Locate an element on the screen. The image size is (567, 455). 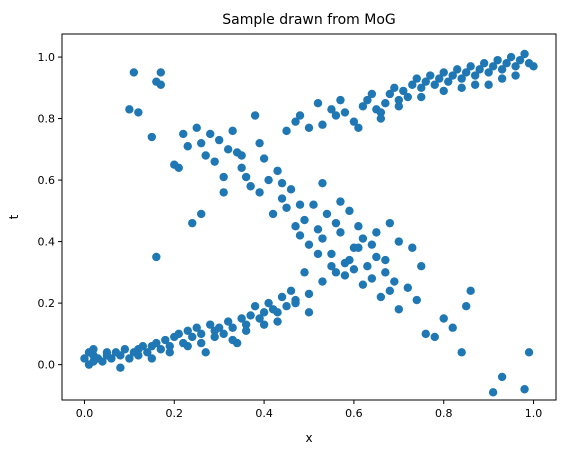
y-tick-label: 1.0 is located at coordinates (47, 57).